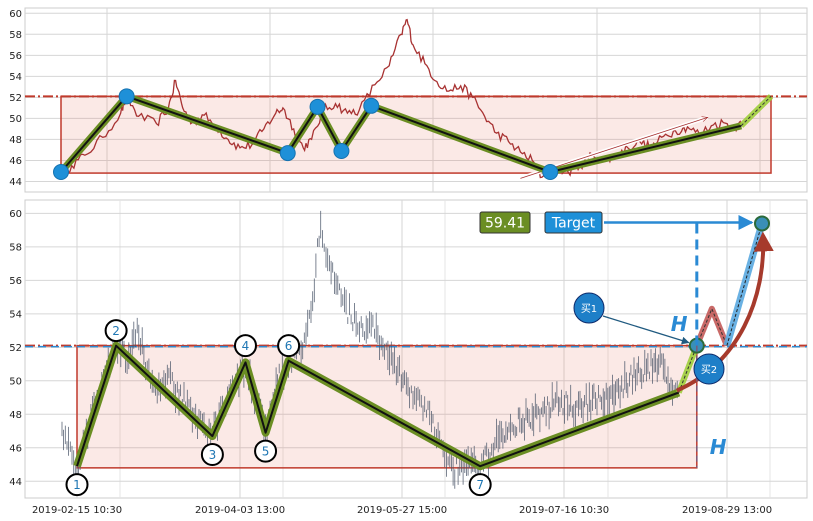 This screenshot has height=521, width=813. Describe the element at coordinates (15, 314) in the screenshot. I see `pattern-y-tick-label: 54` at that location.